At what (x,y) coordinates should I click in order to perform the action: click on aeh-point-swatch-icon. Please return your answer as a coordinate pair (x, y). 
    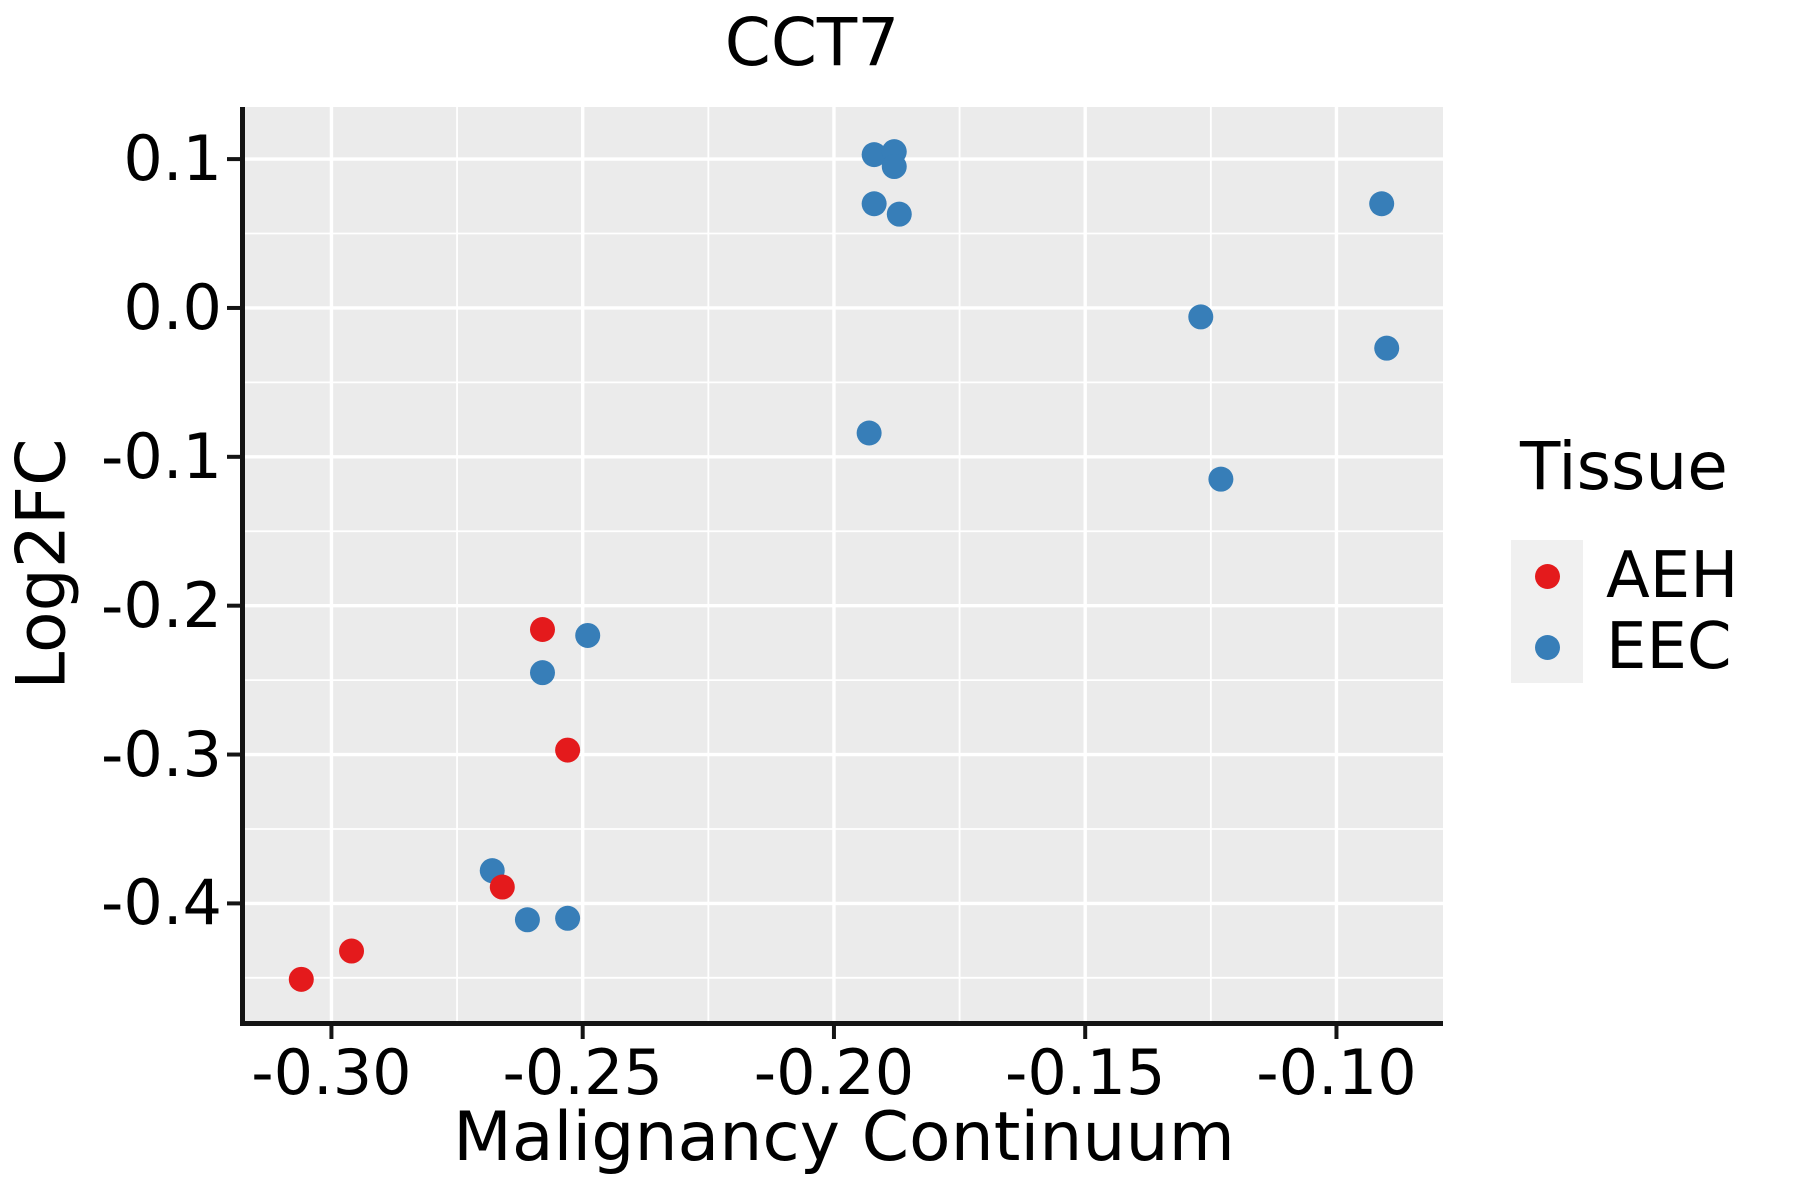
    Looking at the image, I should click on (1547, 576).